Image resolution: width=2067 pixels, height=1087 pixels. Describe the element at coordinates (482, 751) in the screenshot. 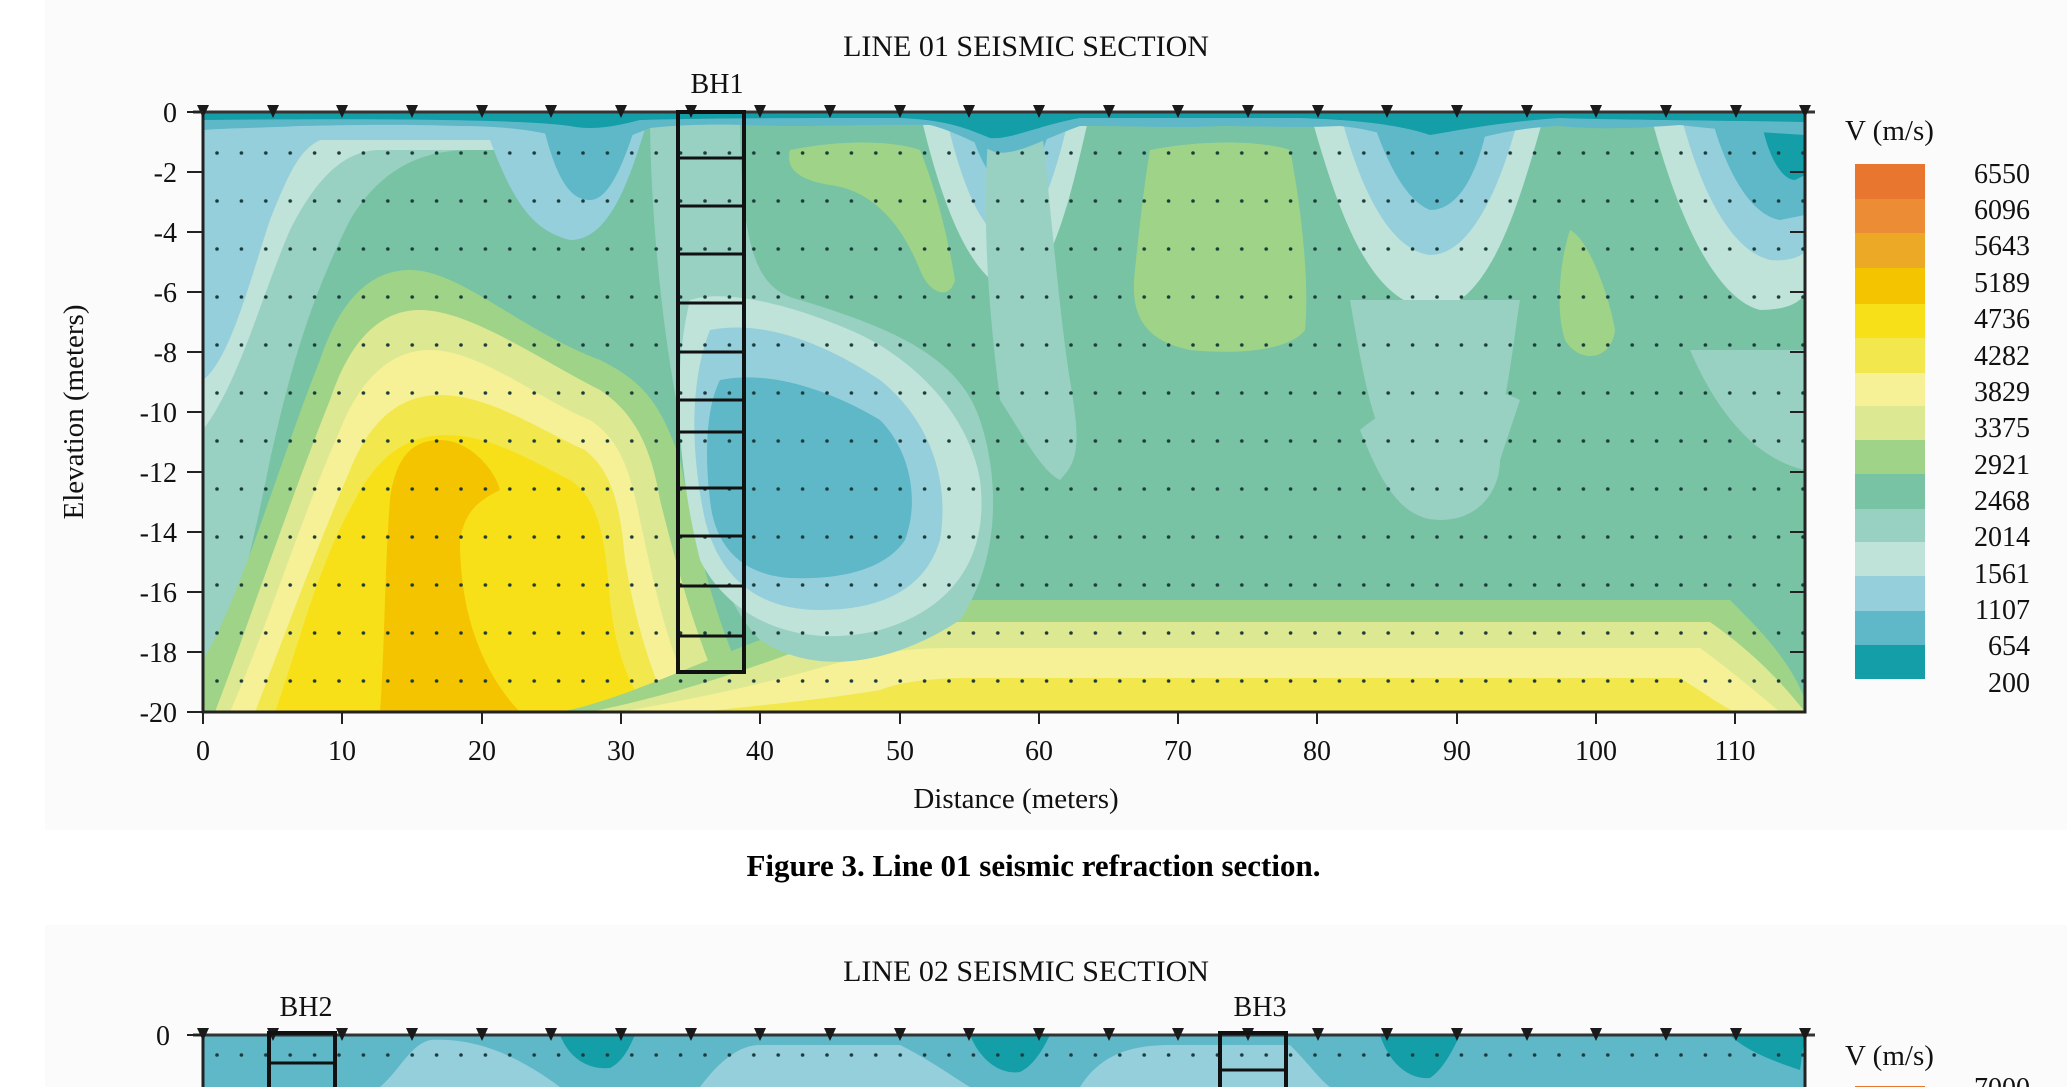

I see `svg-text: 20` at that location.